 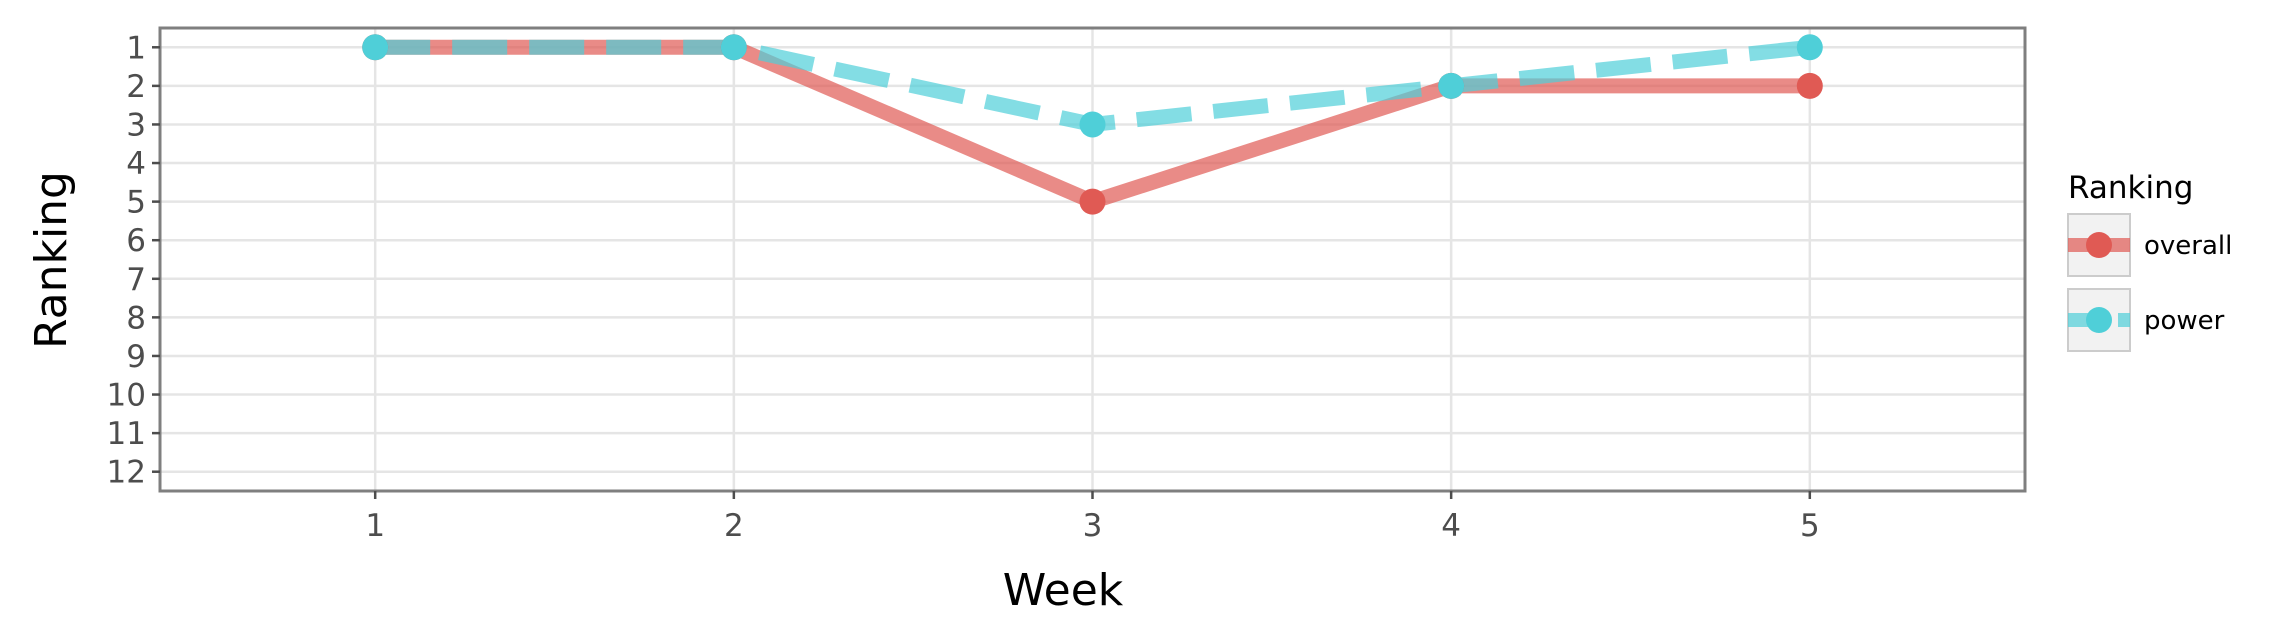 What do you see at coordinates (1093, 526) in the screenshot?
I see `x-tick-label: 3` at bounding box center [1093, 526].